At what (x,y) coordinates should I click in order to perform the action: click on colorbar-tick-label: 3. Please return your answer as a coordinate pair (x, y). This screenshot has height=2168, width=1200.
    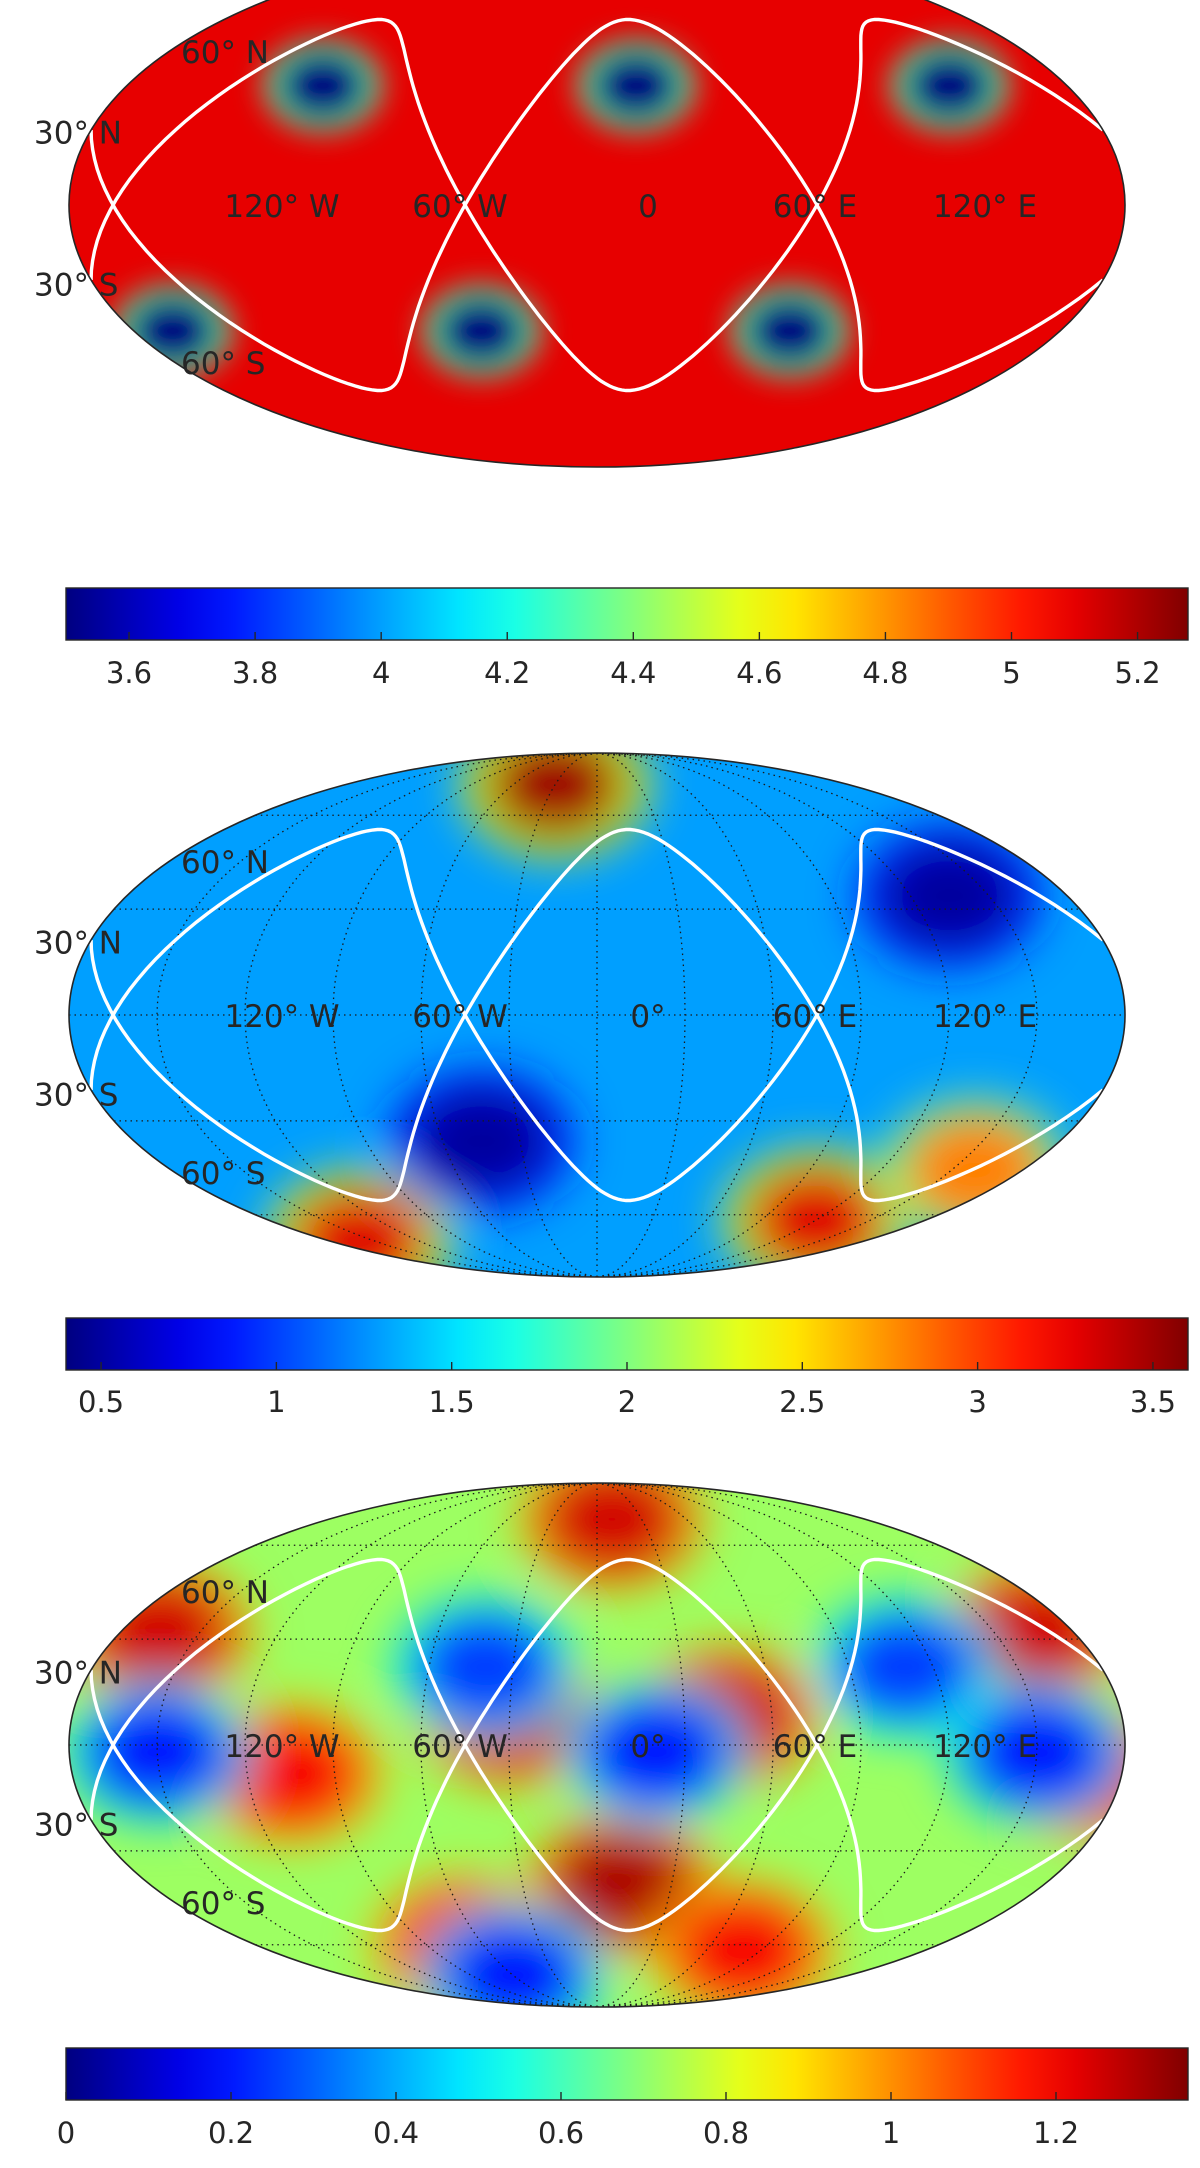
    Looking at the image, I should click on (977, 1402).